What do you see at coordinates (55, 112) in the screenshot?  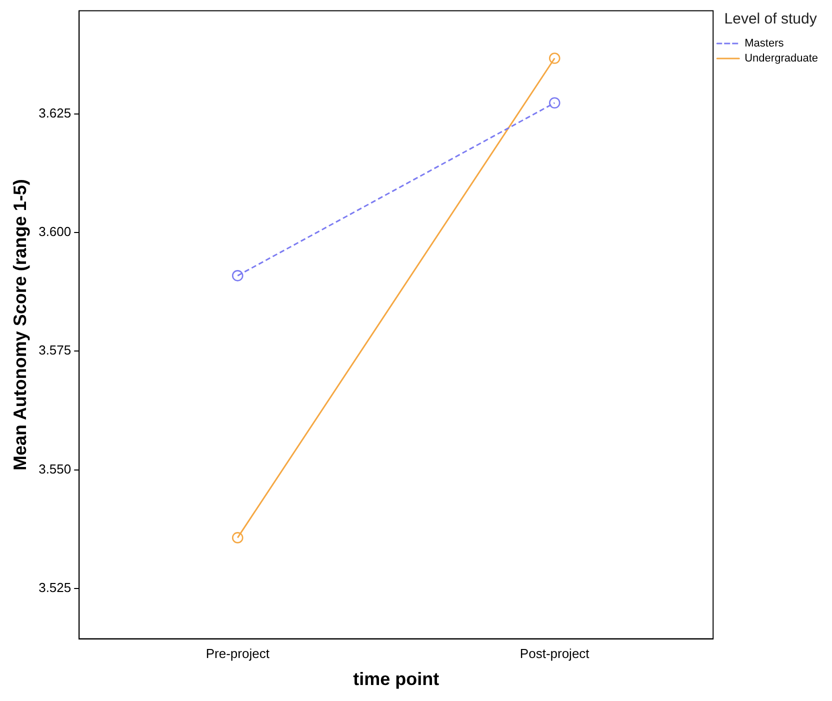 I see `y-tick-label: 3.625` at bounding box center [55, 112].